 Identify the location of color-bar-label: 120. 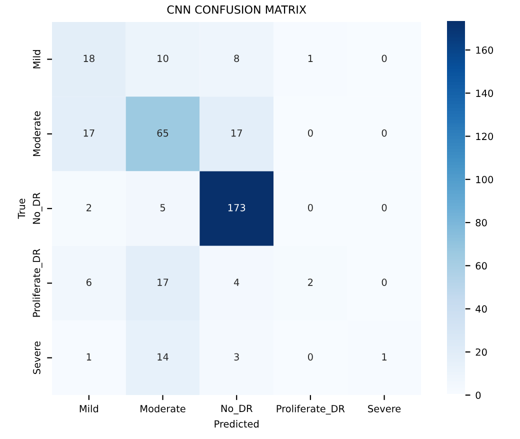
(485, 136).